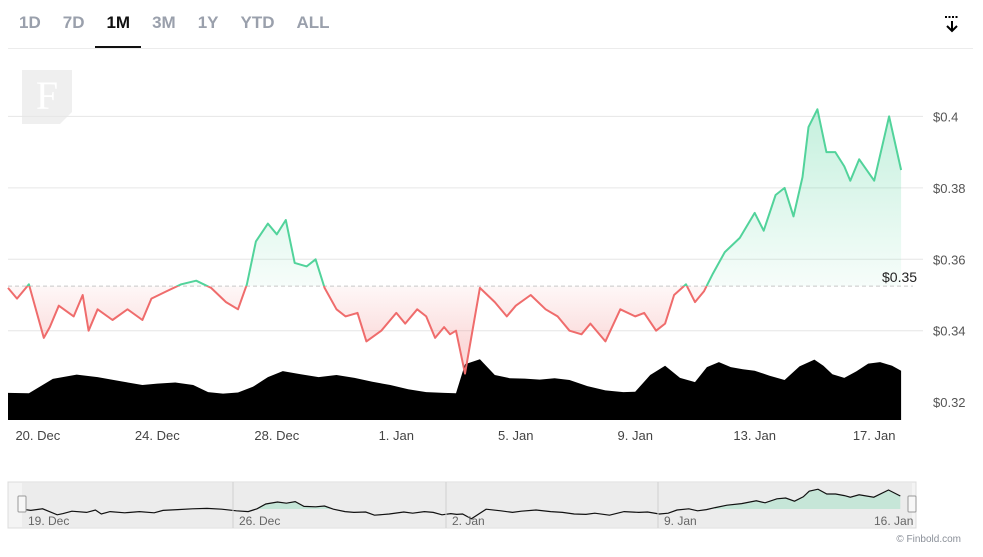 This screenshot has height=557, width=983. What do you see at coordinates (157, 435) in the screenshot?
I see `x-tick-label: 24. Dec` at bounding box center [157, 435].